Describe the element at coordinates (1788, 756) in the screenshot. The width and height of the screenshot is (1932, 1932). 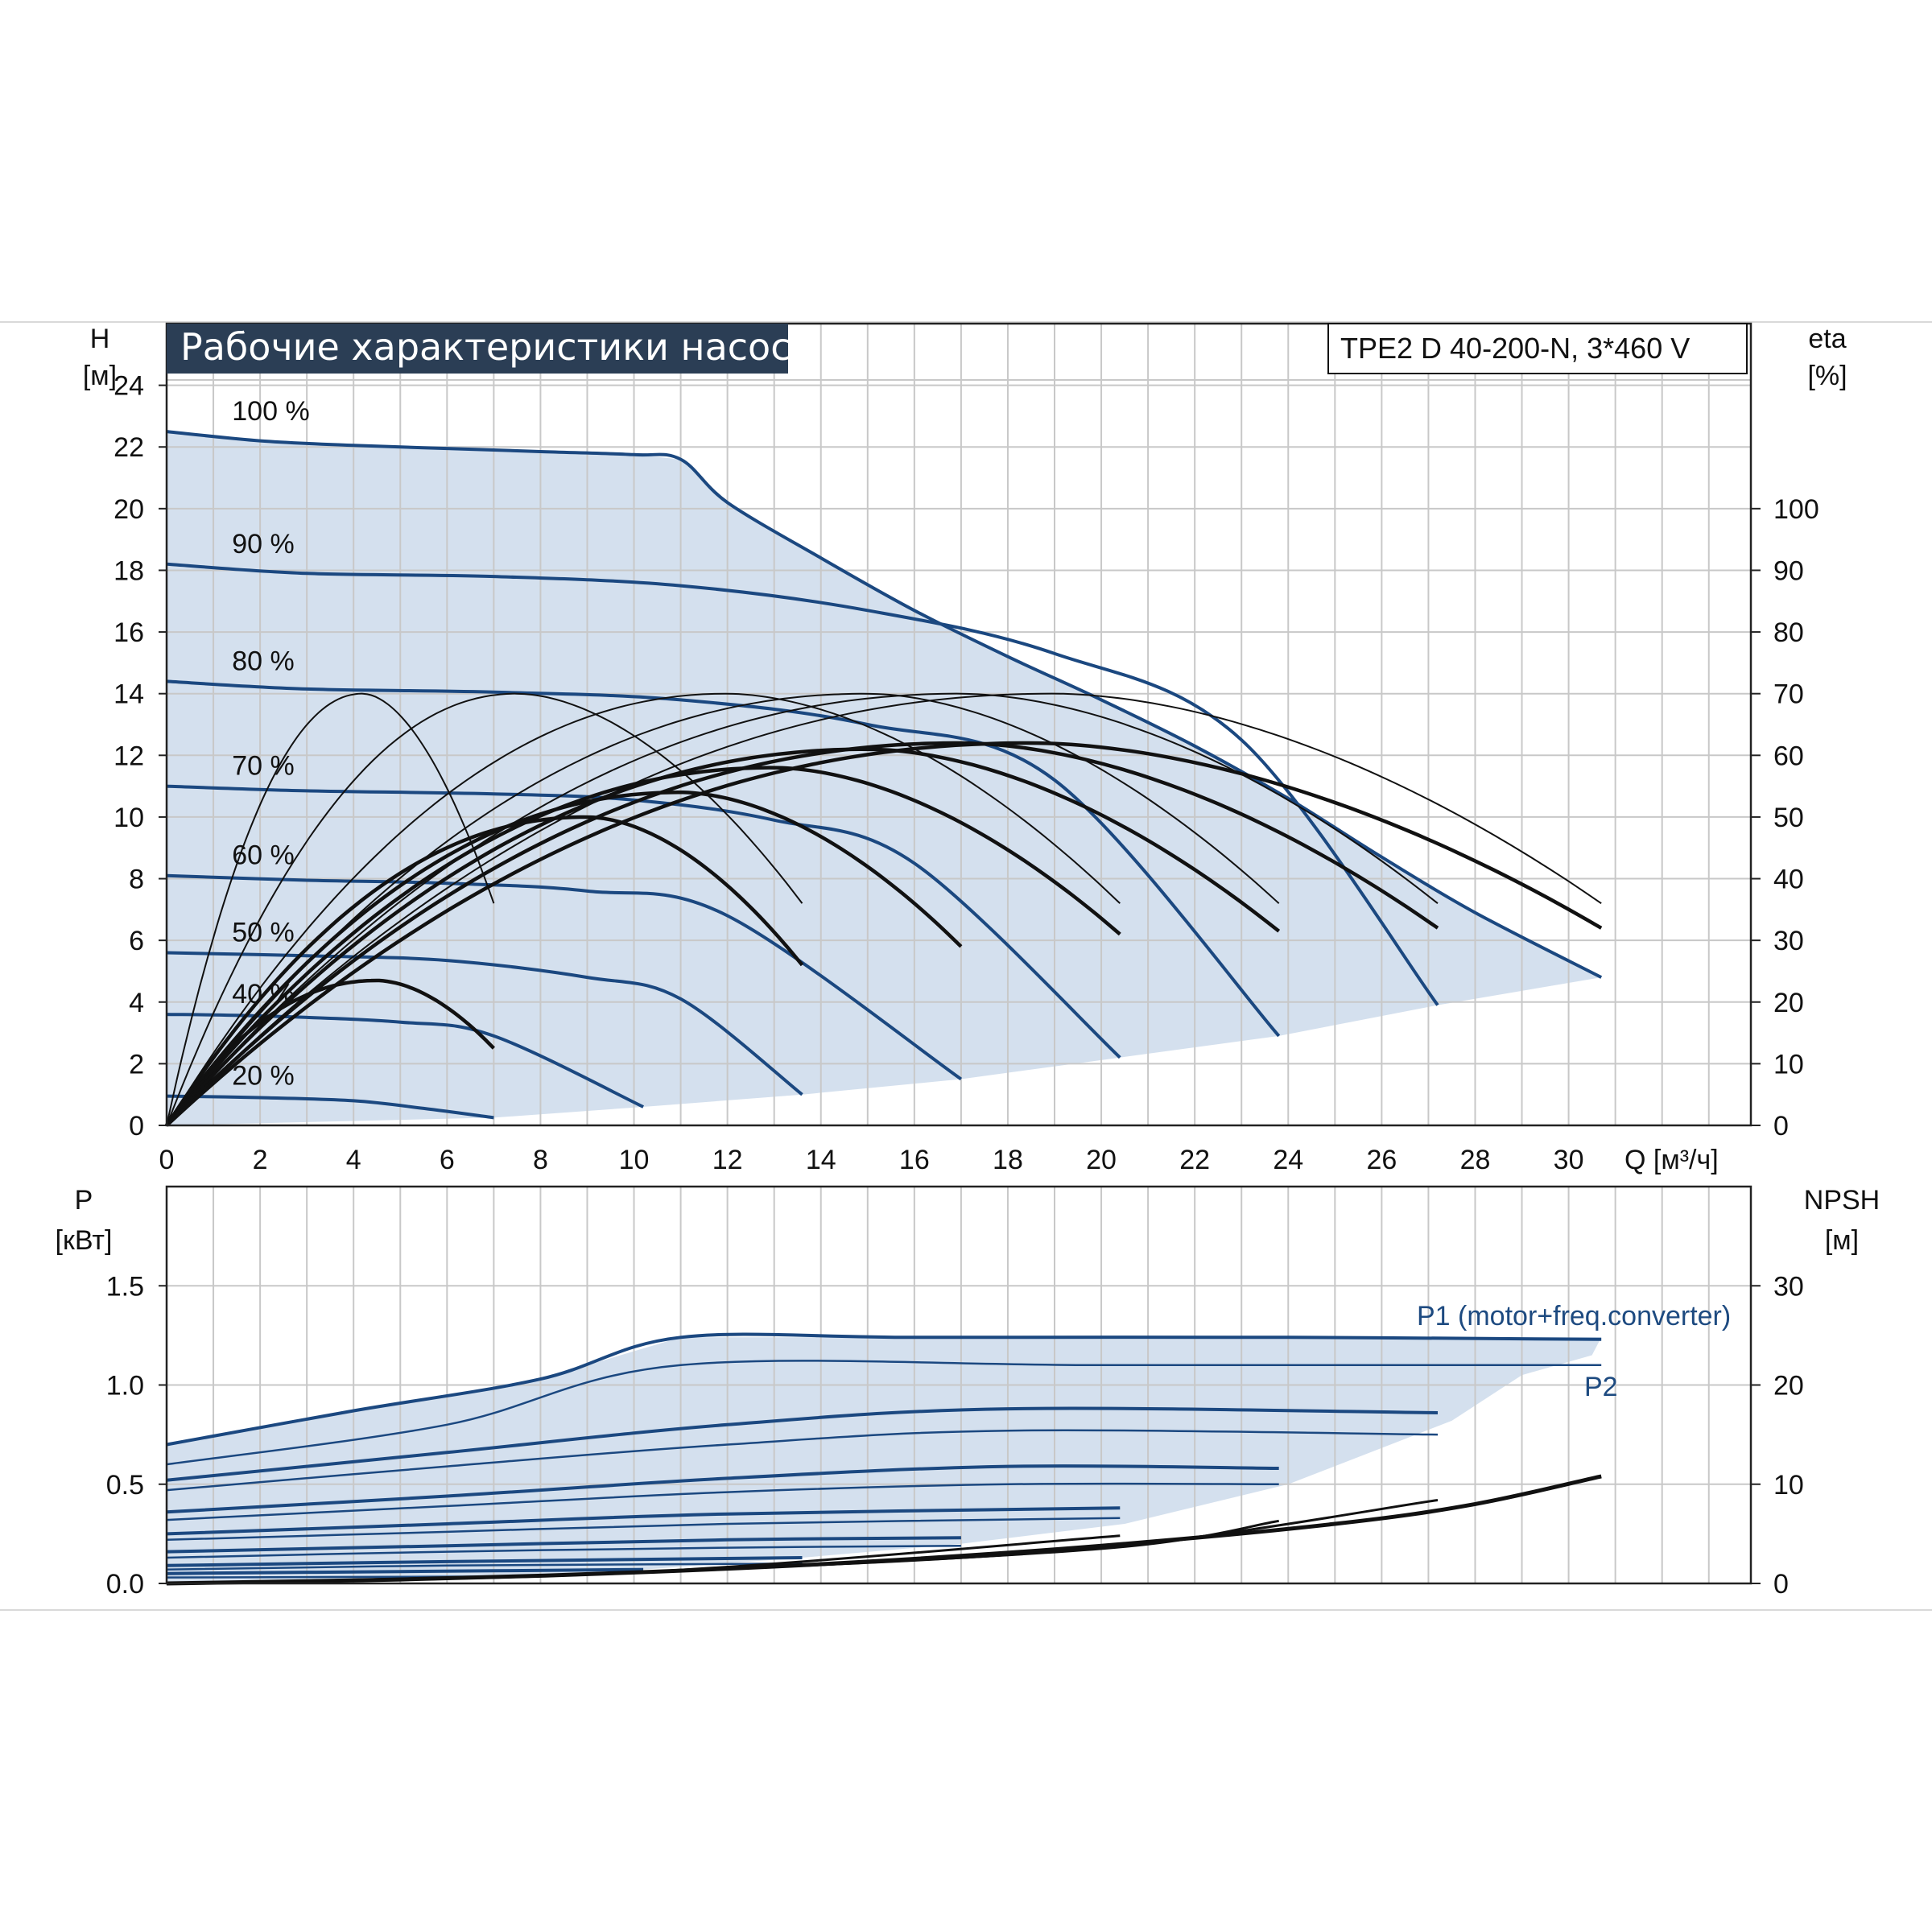
I see `y2-tick-label: 60` at that location.